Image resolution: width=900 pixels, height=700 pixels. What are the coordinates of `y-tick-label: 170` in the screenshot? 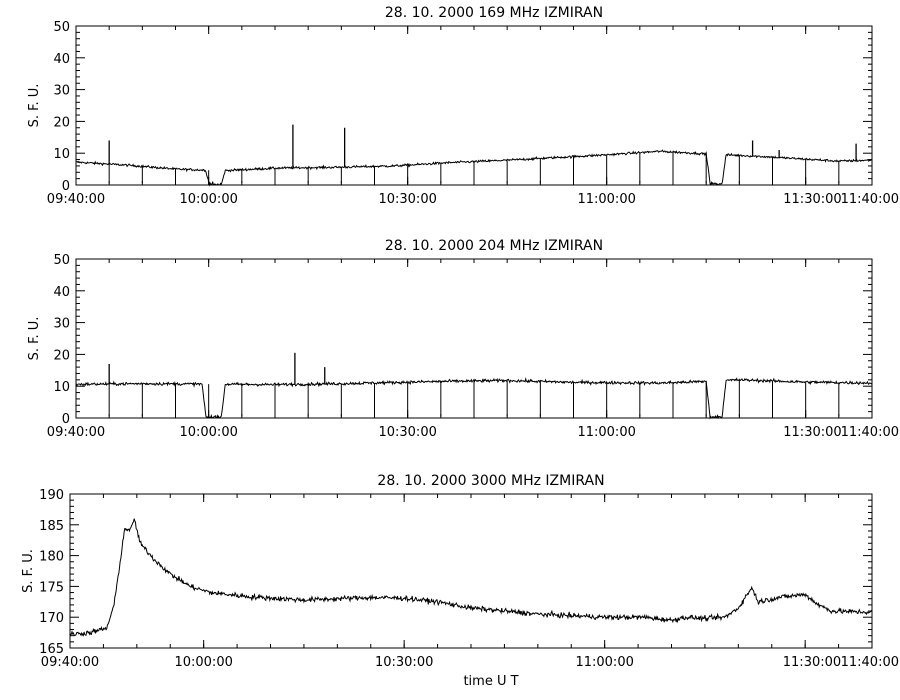 It's located at (51, 618).